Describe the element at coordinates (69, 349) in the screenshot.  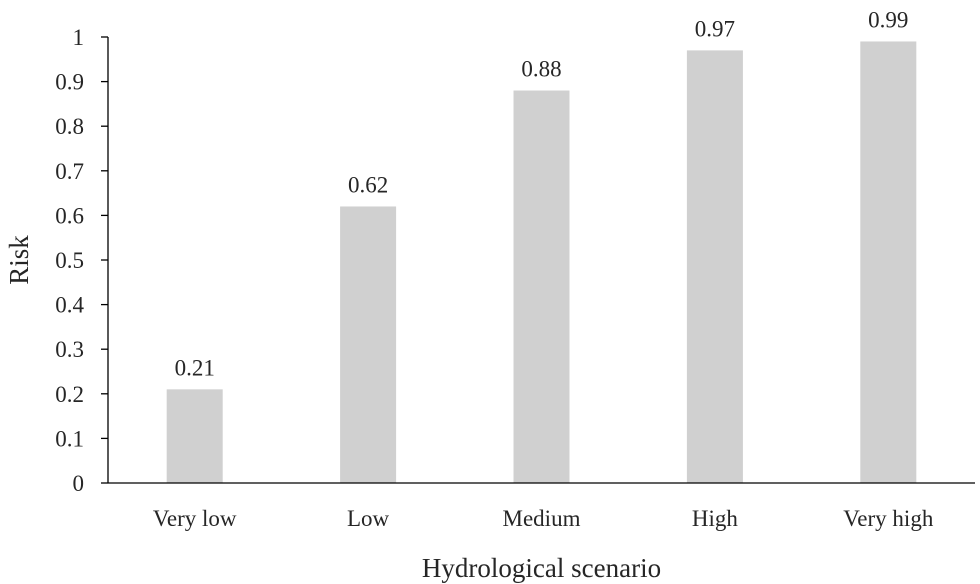
I see `y-tick-label: 0.3` at that location.